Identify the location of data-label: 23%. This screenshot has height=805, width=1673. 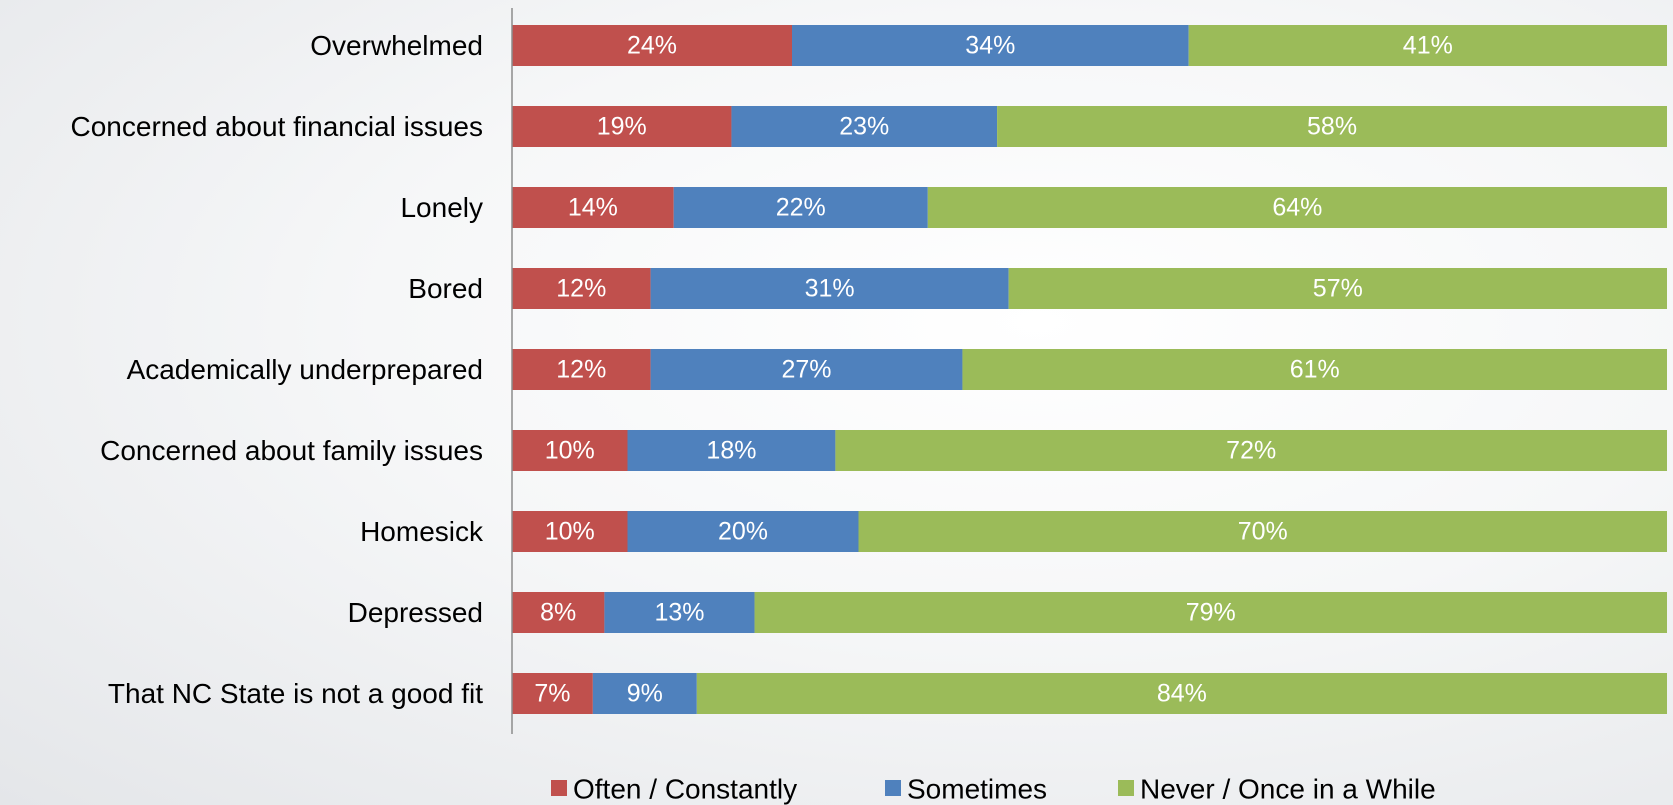
(864, 127).